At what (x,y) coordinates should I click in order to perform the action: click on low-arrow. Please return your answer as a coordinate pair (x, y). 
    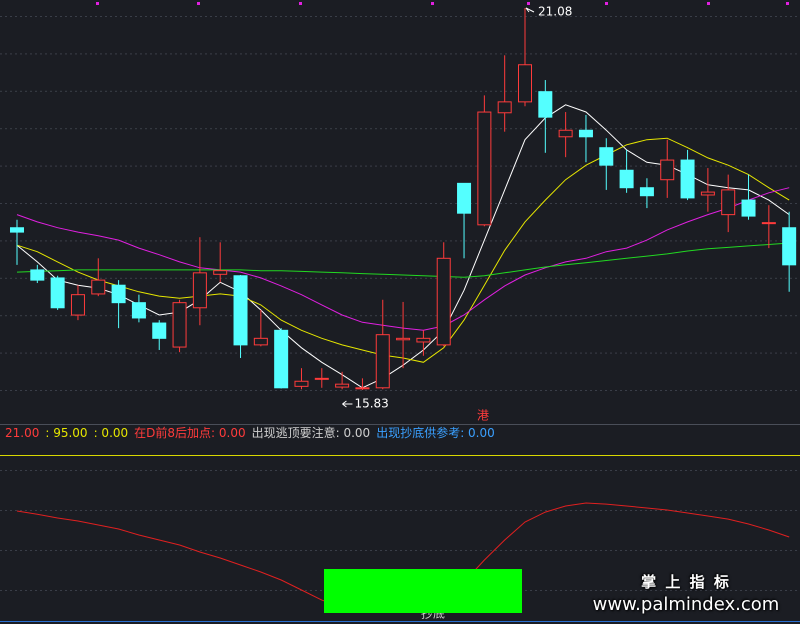
    Looking at the image, I should click on (347, 404).